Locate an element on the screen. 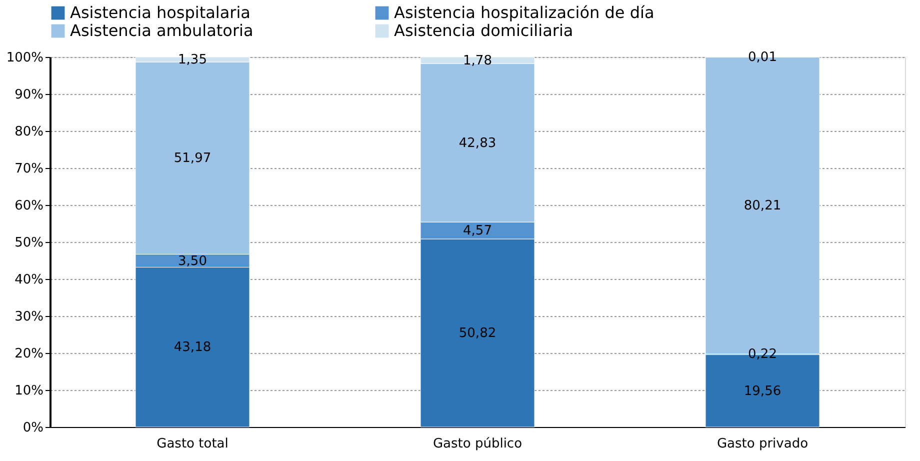  data-label: 0,01 is located at coordinates (762, 58).